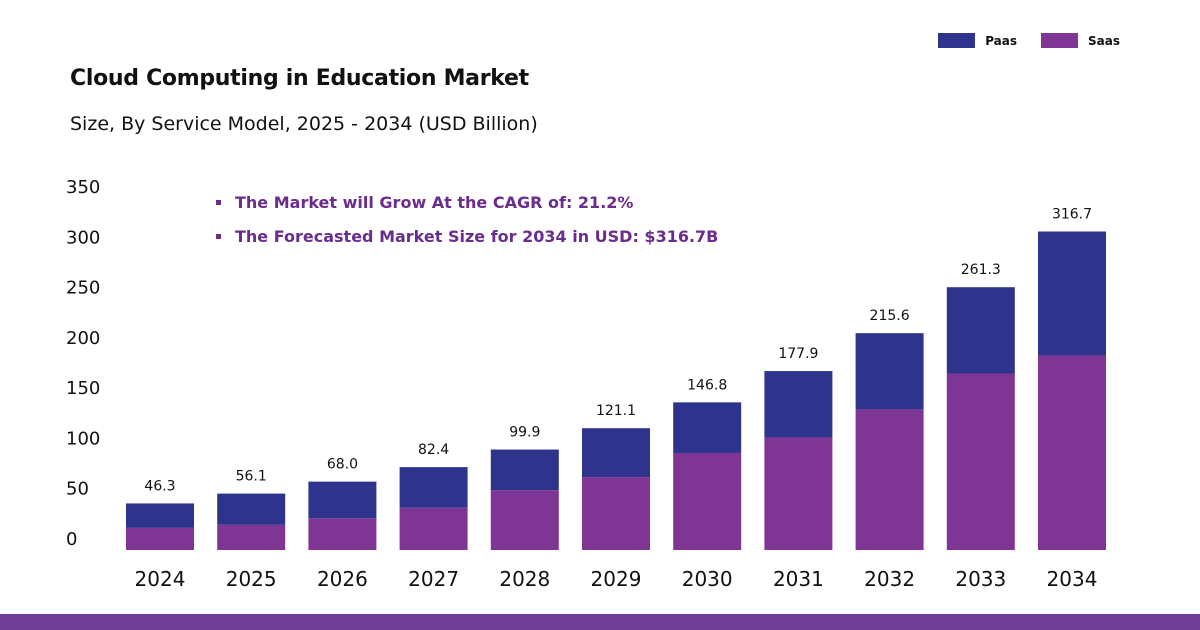  I want to click on bar-total-label: 46.3, so click(159, 486).